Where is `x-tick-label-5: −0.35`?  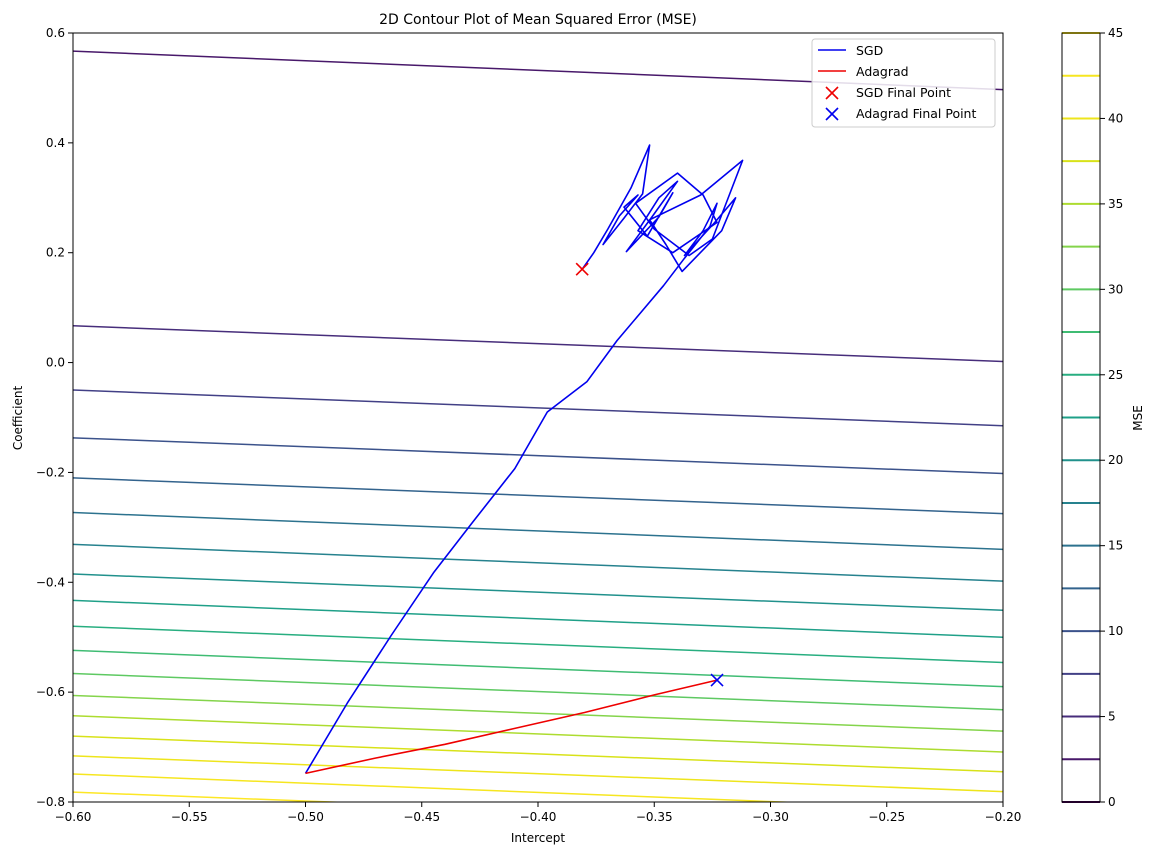 x-tick-label-5: −0.35 is located at coordinates (654, 817).